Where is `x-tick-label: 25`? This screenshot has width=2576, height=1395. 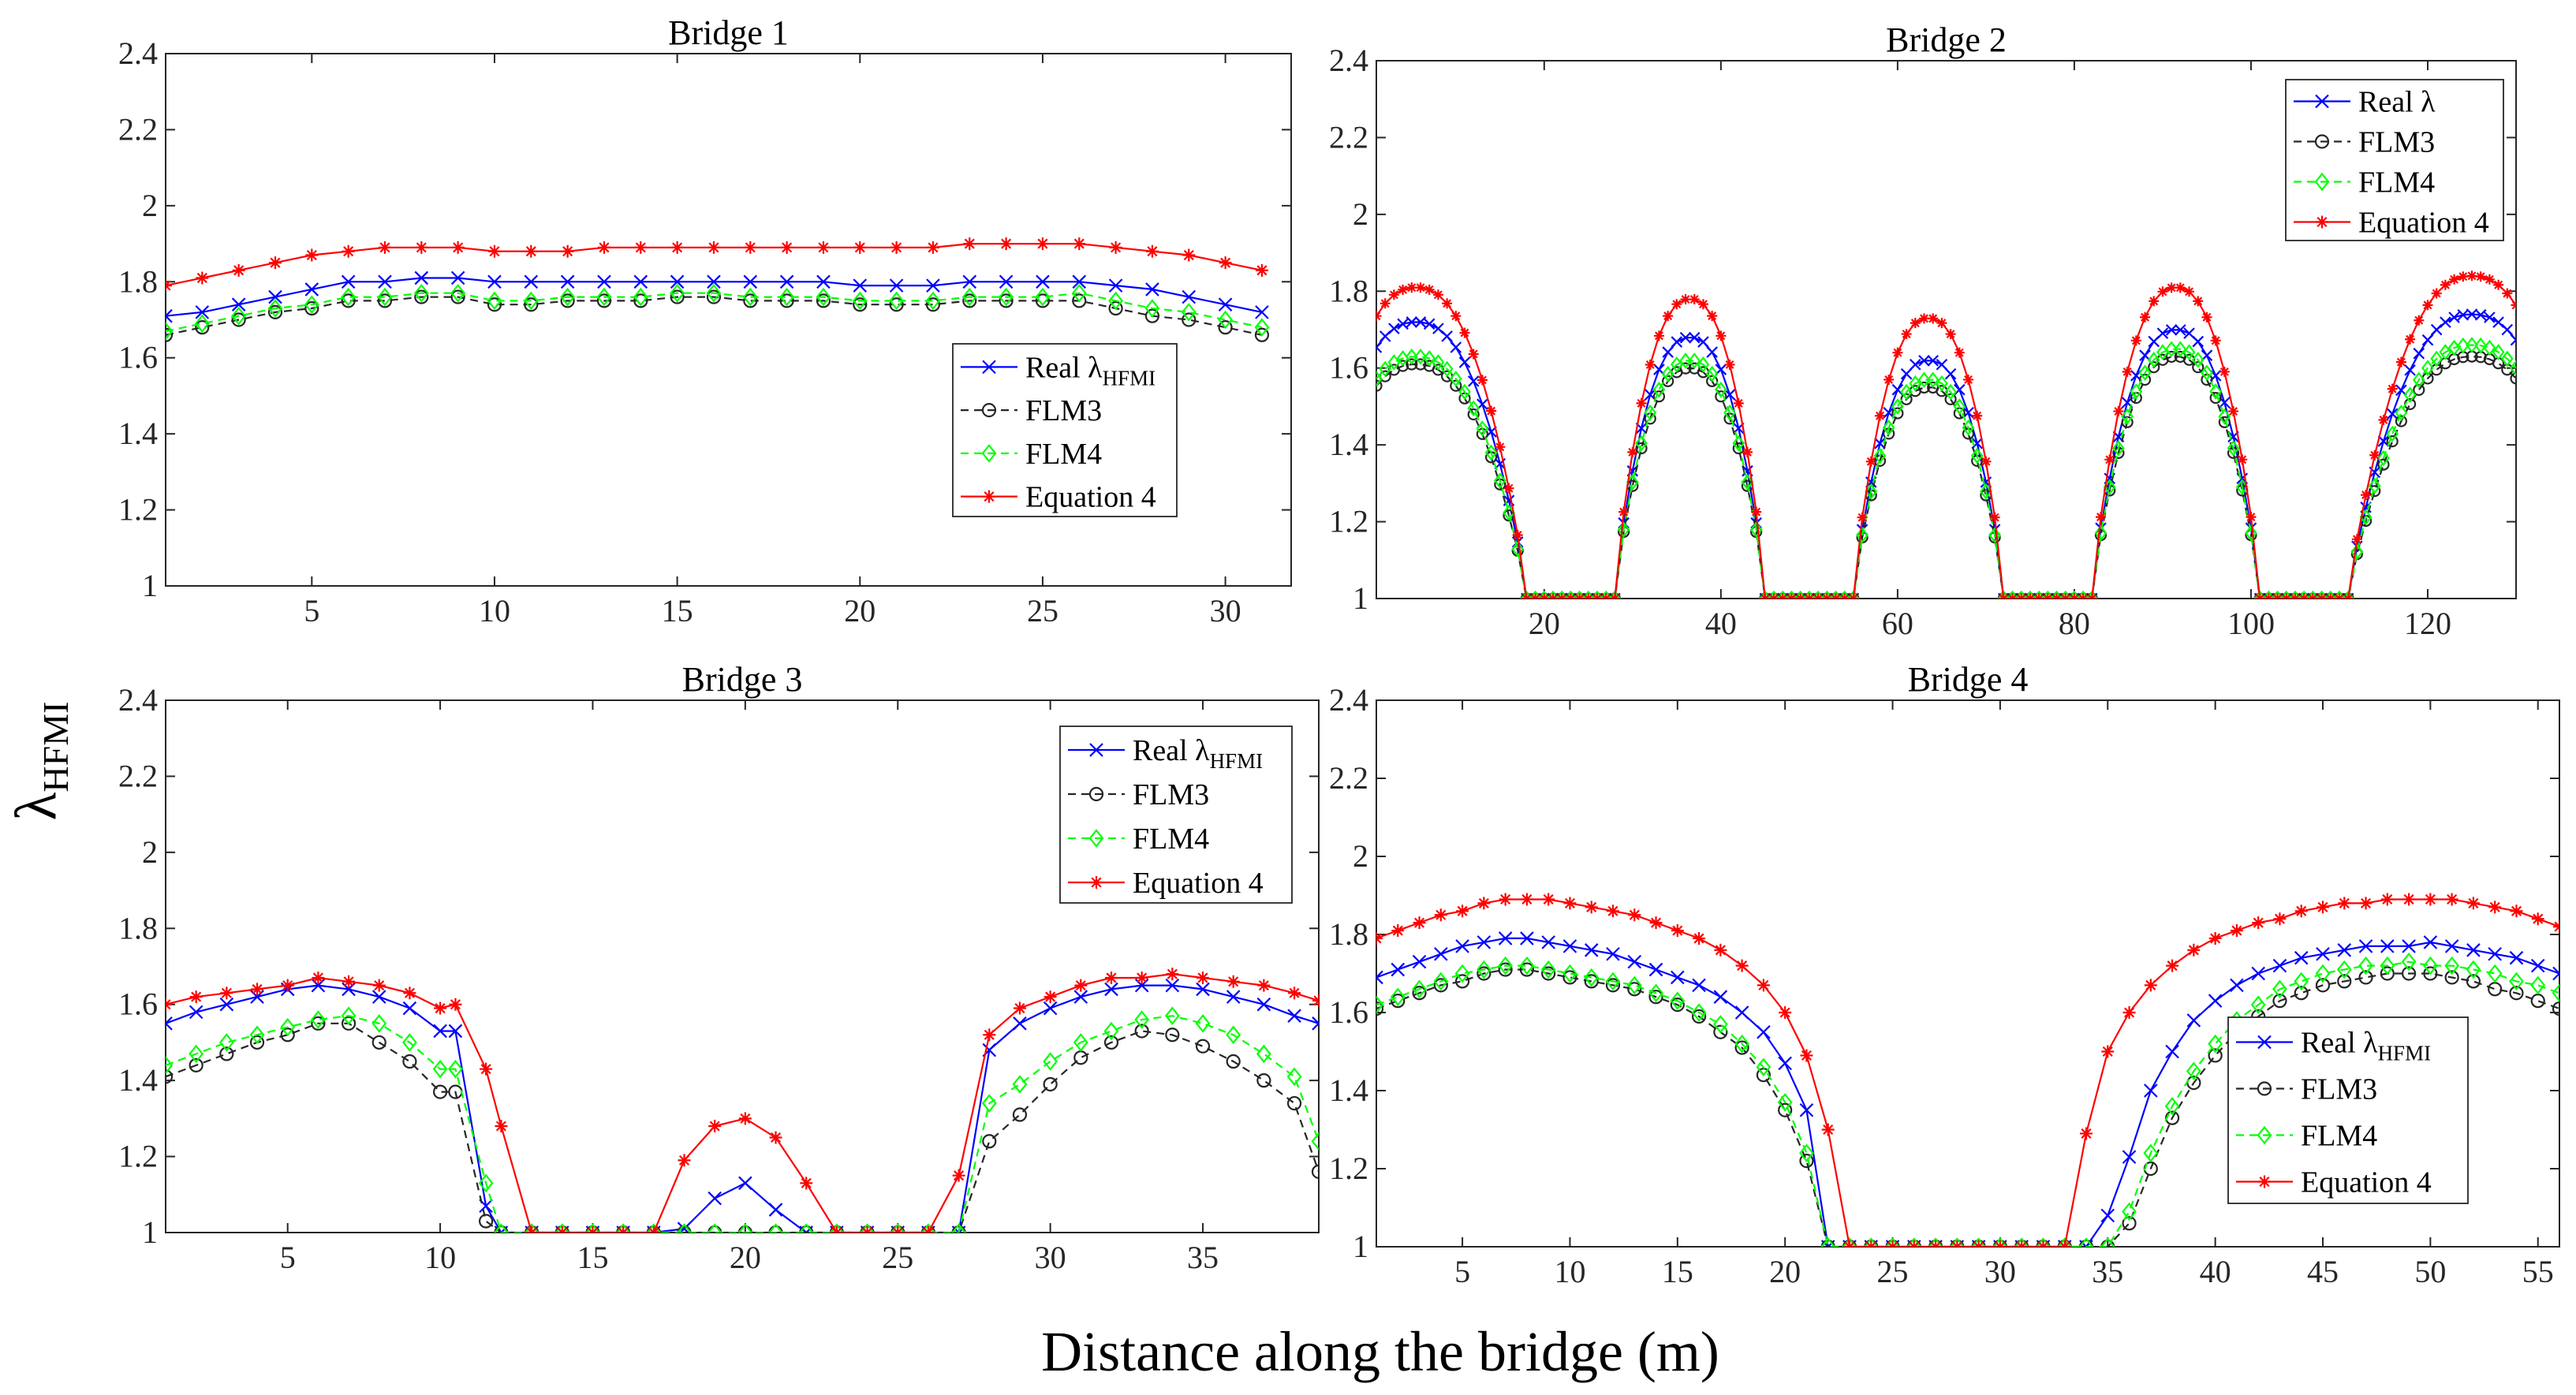 x-tick-label: 25 is located at coordinates (1893, 1271).